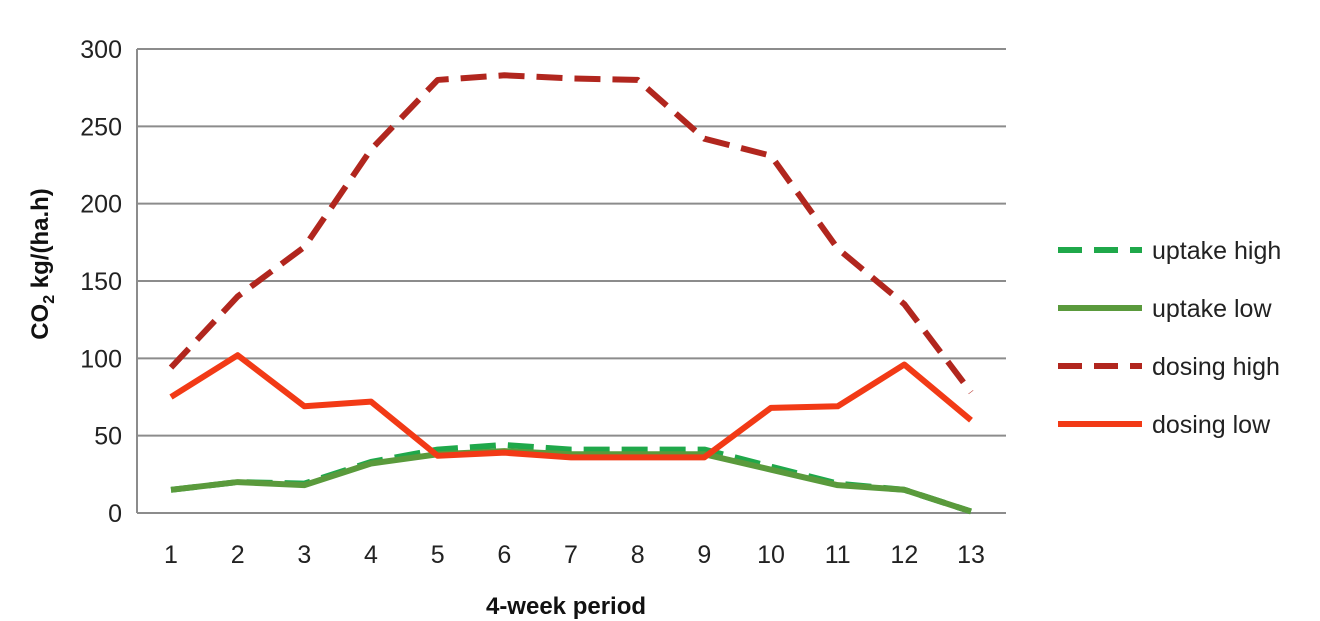  I want to click on y-axis-title-main: CO, so click(40, 322).